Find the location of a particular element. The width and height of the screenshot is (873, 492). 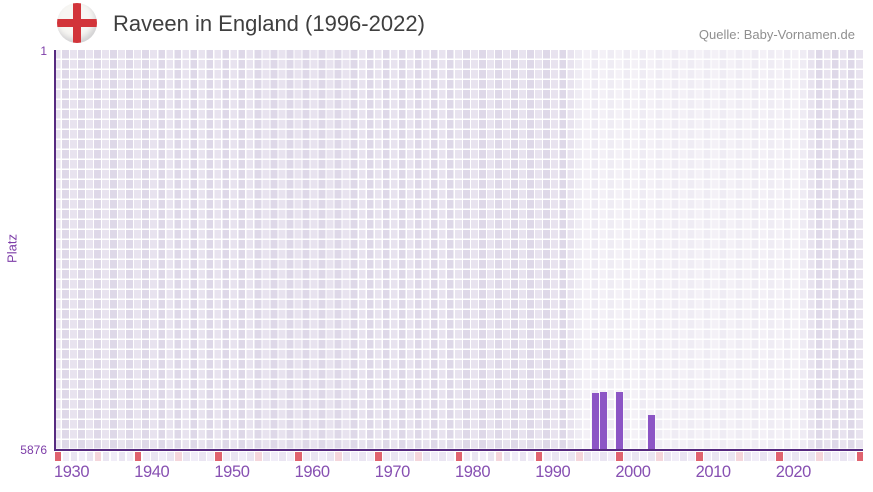

year-tick-1957 is located at coordinates (274, 456).